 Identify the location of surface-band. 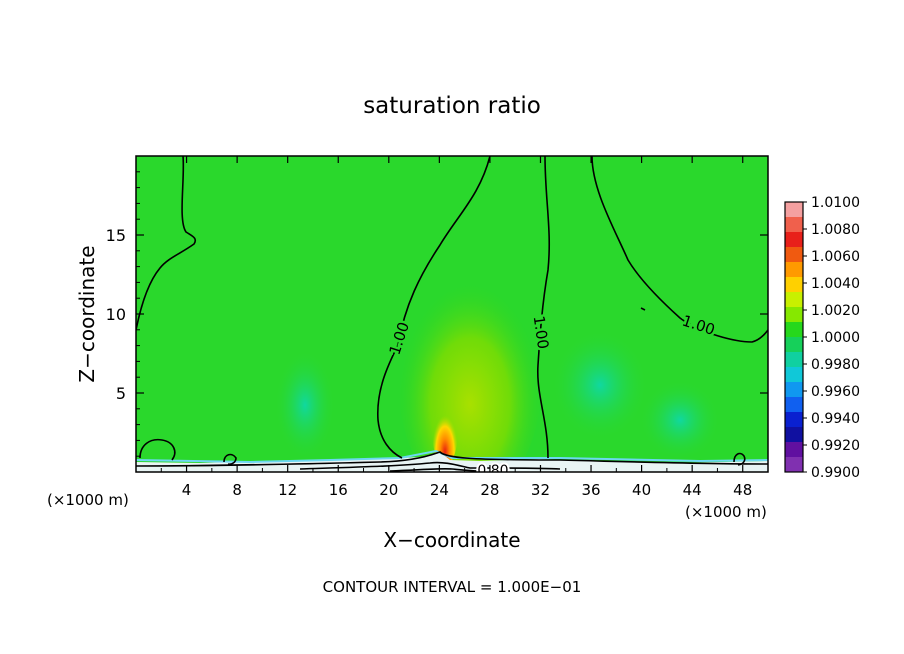
(452, 462).